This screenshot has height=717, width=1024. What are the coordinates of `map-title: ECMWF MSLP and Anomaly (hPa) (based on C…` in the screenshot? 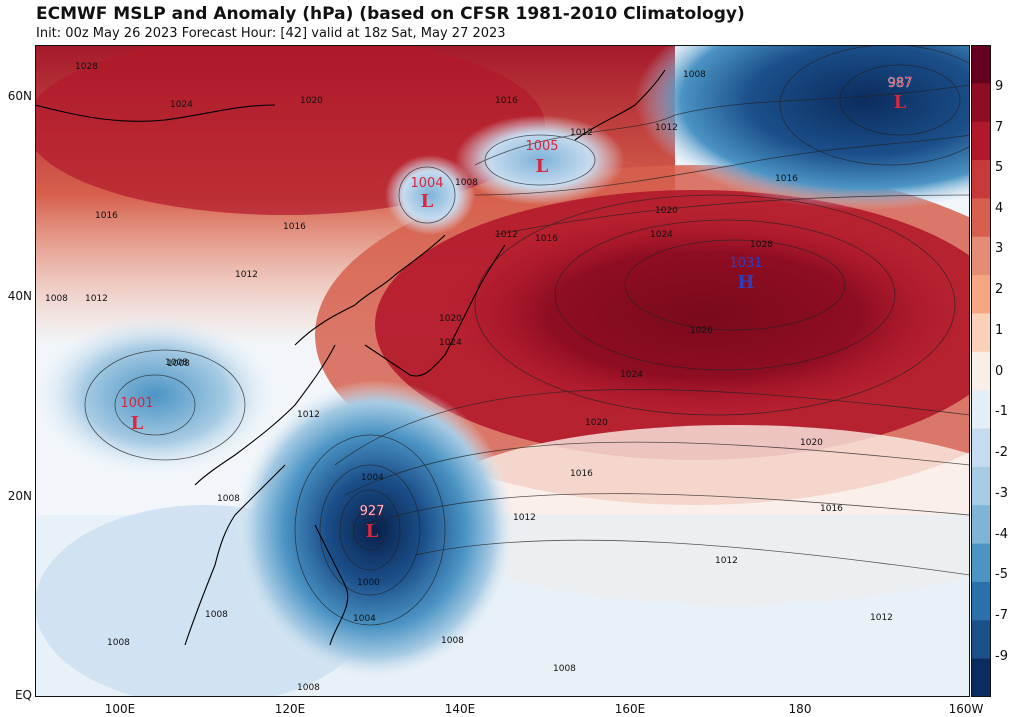 It's located at (390, 14).